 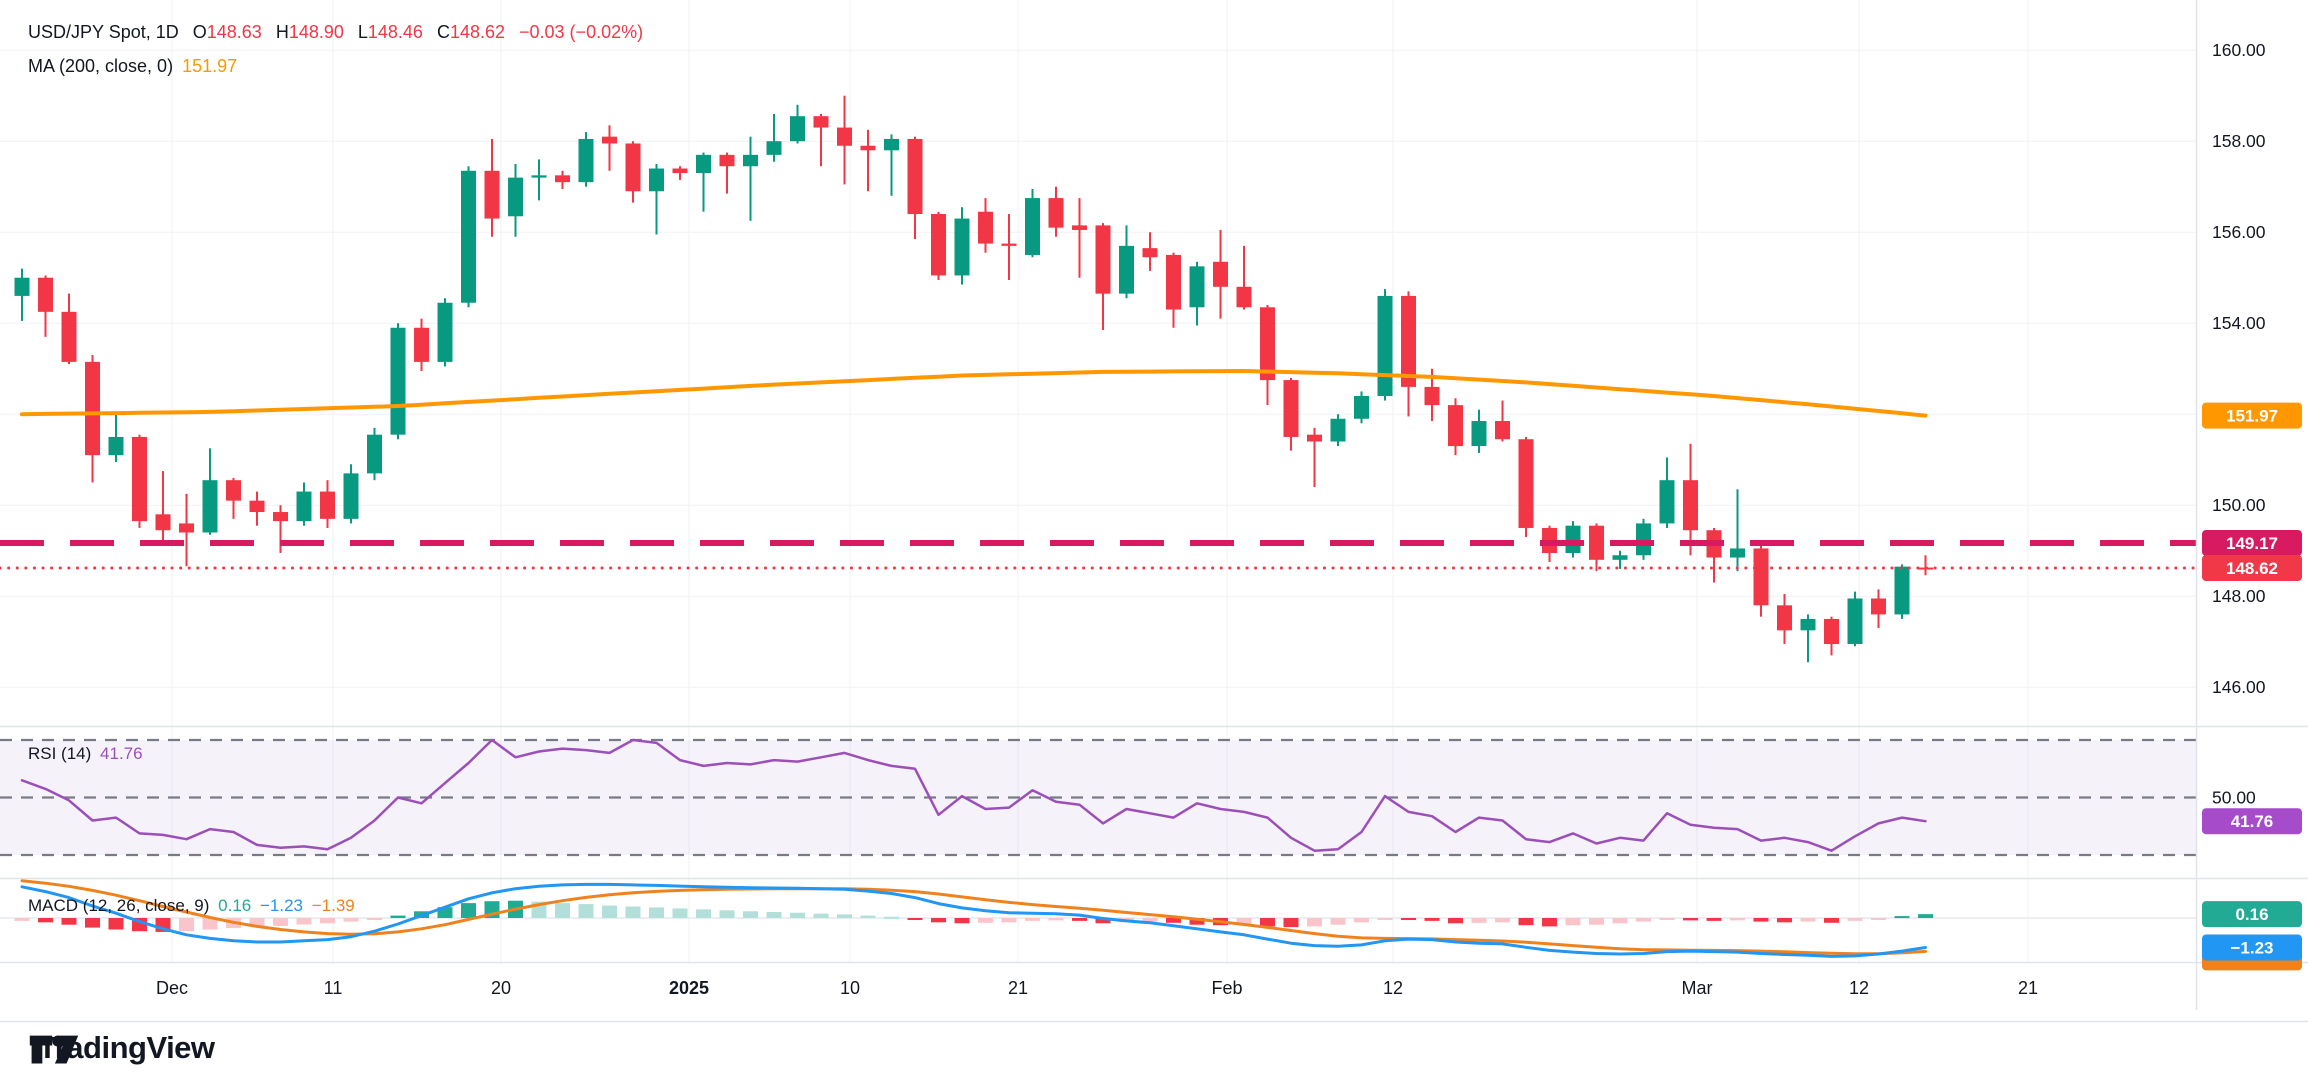 I want to click on price-tick-label: 160.00, so click(x=2239, y=50).